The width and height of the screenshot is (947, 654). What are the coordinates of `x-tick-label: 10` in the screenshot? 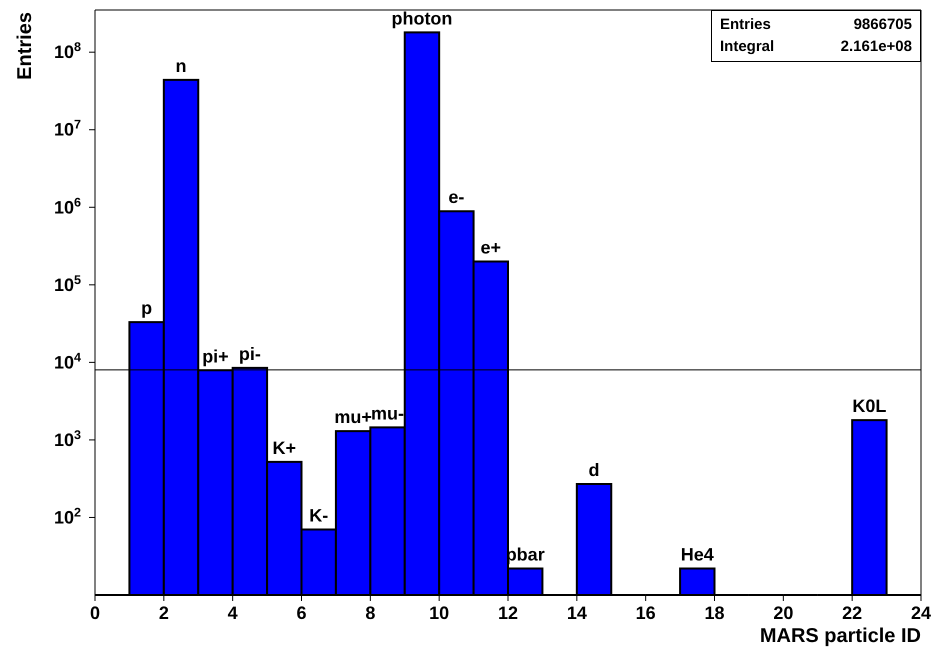 It's located at (439, 613).